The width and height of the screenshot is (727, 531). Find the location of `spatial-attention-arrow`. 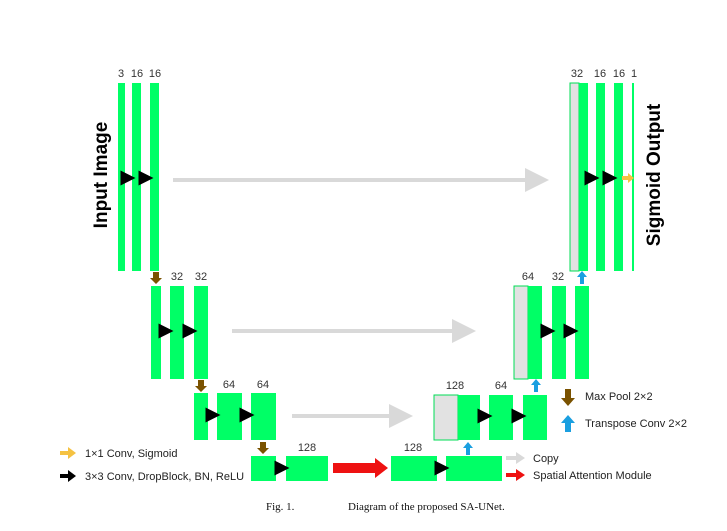

spatial-attention-arrow is located at coordinates (360, 468).